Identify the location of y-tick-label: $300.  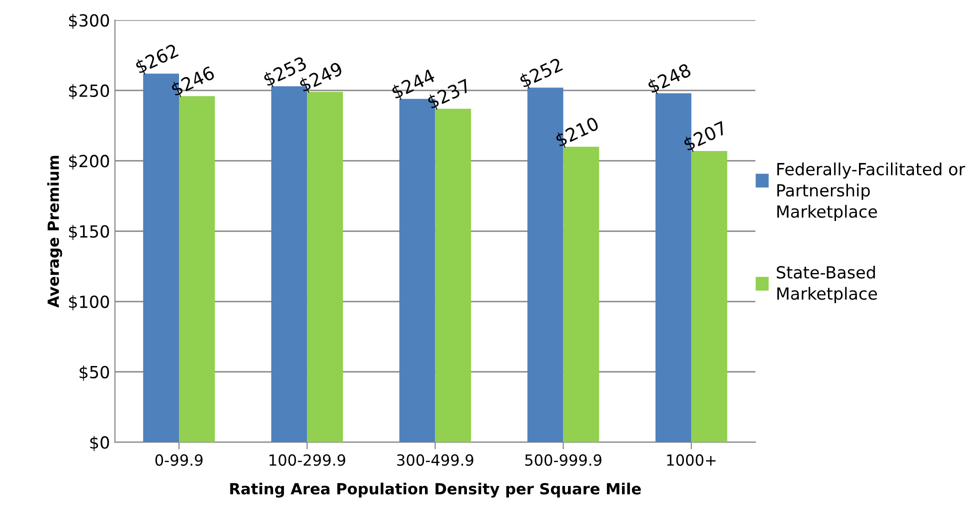
(89, 21).